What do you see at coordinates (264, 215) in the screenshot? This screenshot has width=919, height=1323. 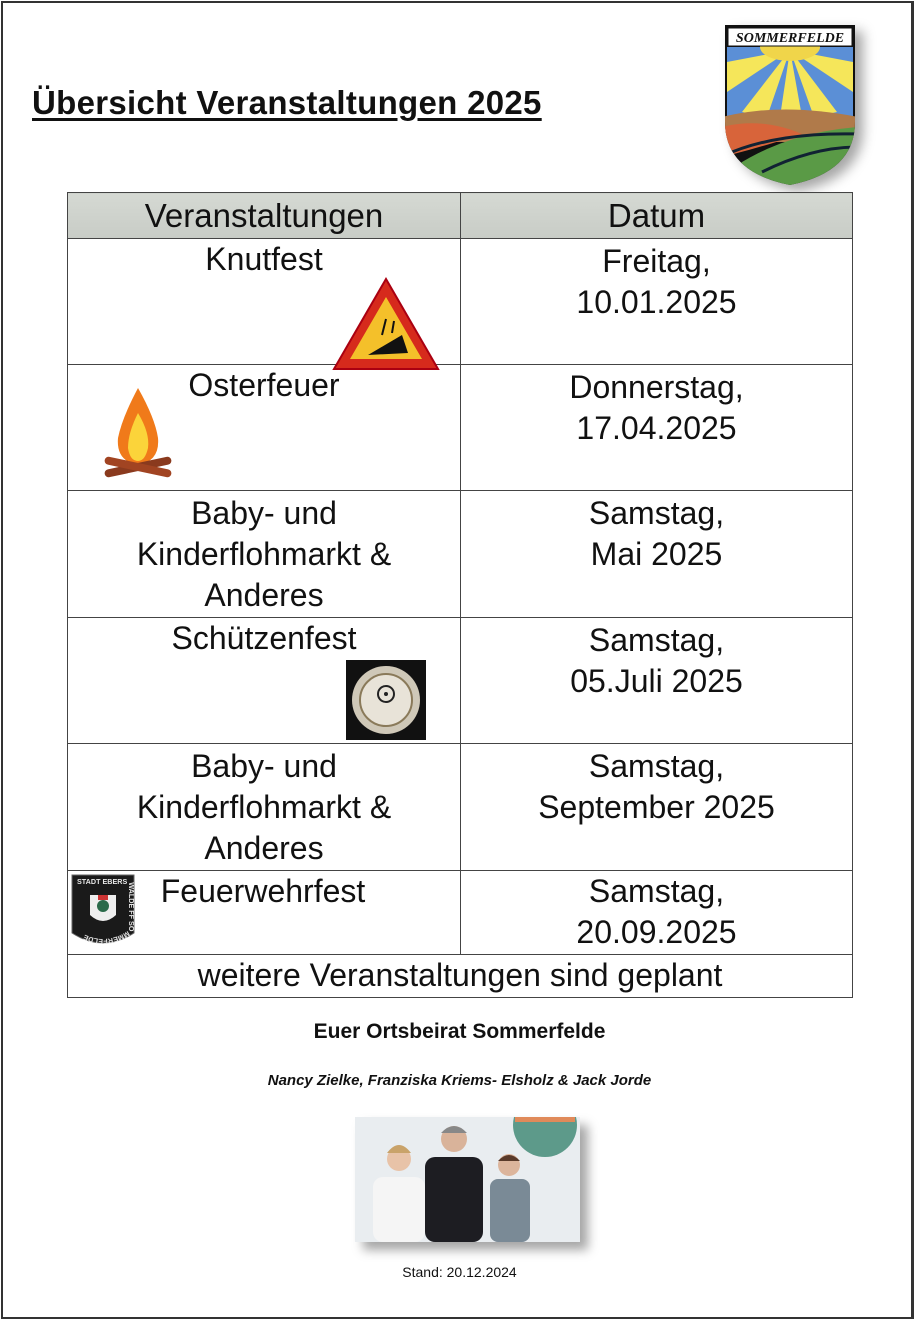 I see `header-events: Veranstaltungen` at bounding box center [264, 215].